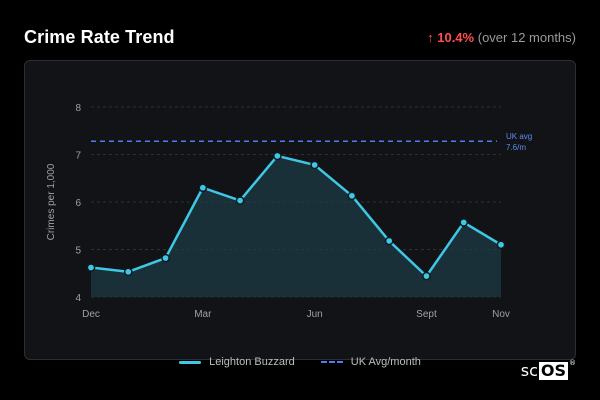  I want to click on y-tick-label: 4, so click(78, 298).